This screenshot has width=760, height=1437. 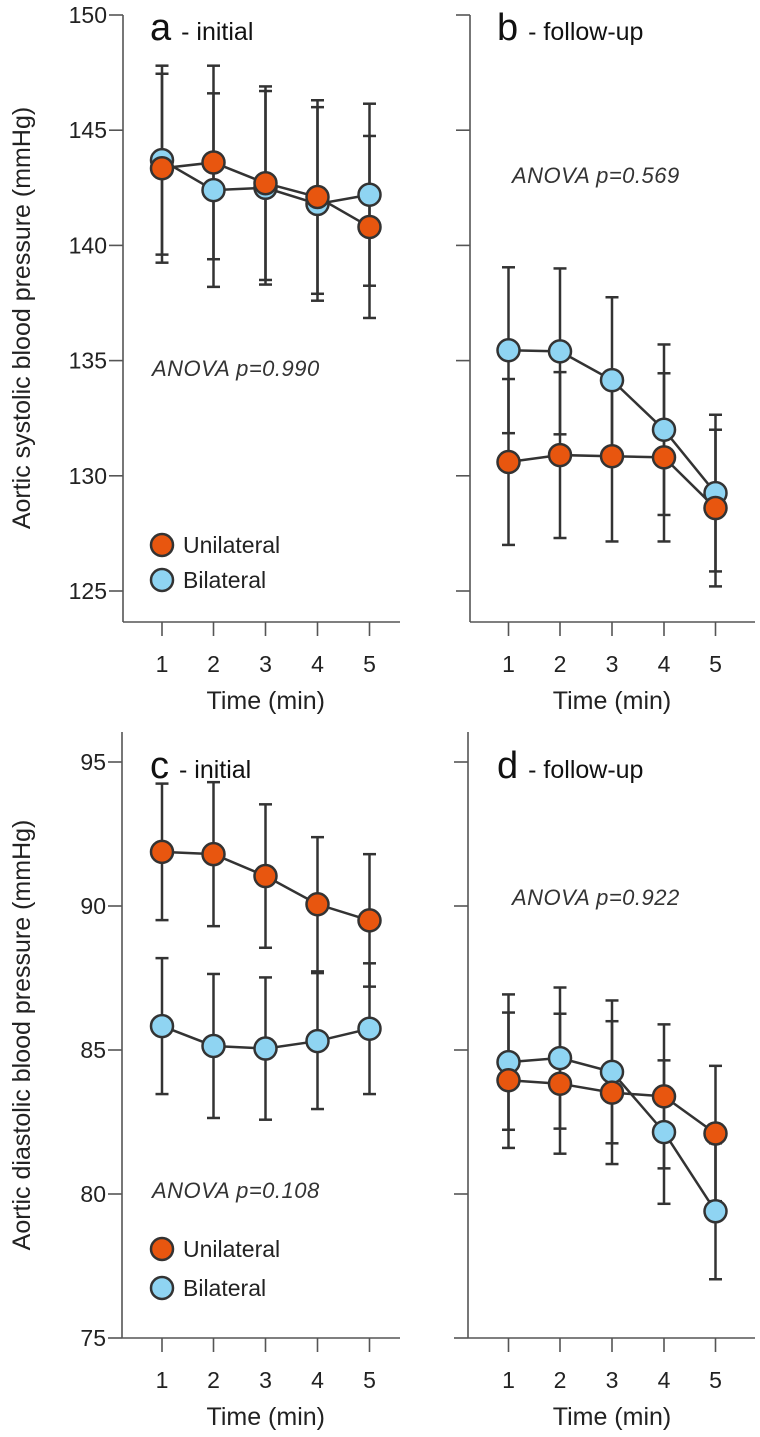 What do you see at coordinates (235, 368) in the screenshot?
I see `anova-annotation: ANOVA p=0.990` at bounding box center [235, 368].